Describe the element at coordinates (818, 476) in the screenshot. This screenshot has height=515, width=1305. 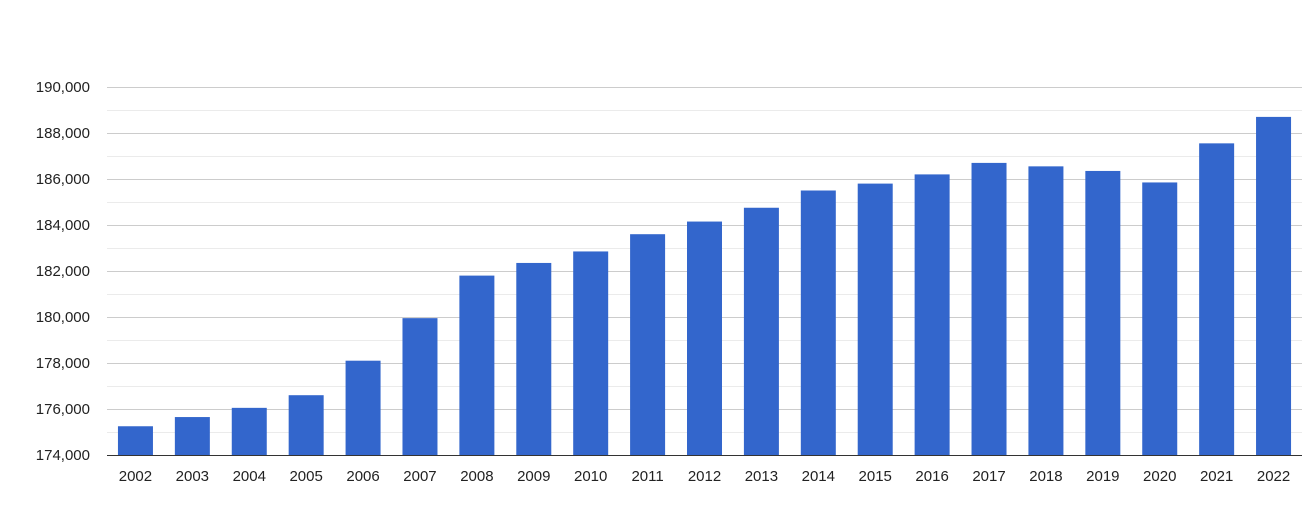
I see `x-tick-label: 2014` at that location.